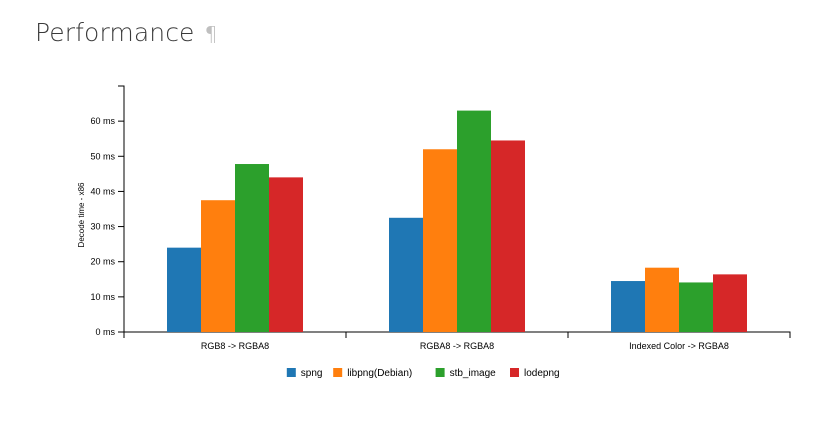 The height and width of the screenshot is (427, 818). Describe the element at coordinates (312, 373) in the screenshot. I see `legend-label-spng: spng` at that location.